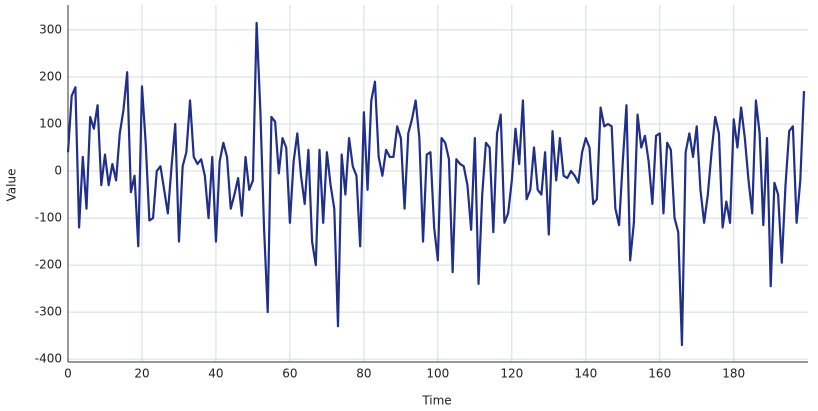 The width and height of the screenshot is (818, 411). I want to click on y-tick-label: 300, so click(50, 29).